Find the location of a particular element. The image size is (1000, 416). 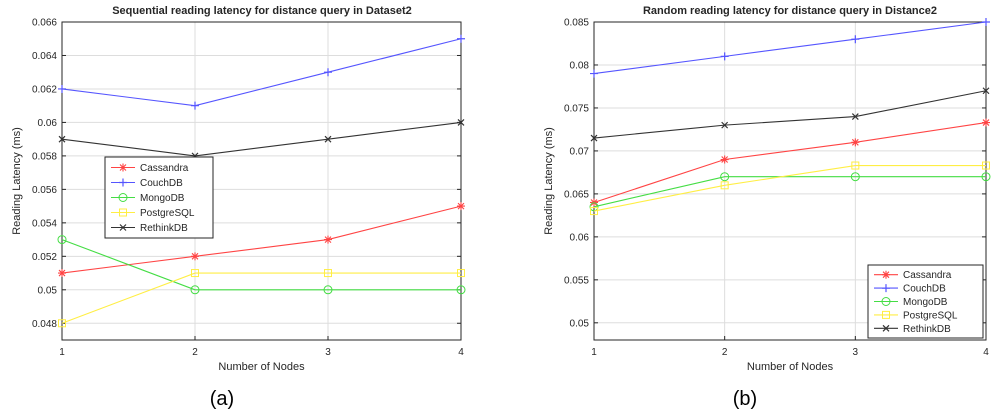

y-tick-label: 0.066 is located at coordinates (44, 23).